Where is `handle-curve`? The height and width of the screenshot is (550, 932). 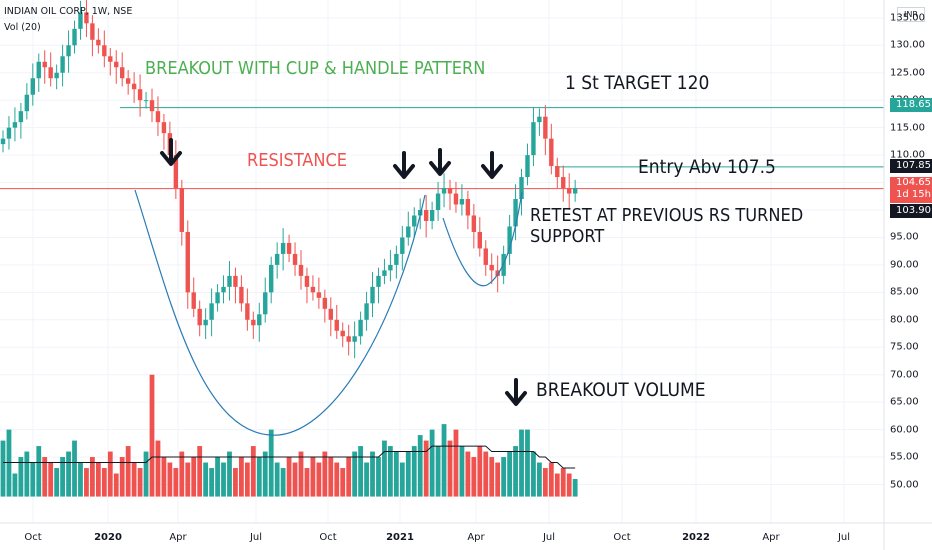 handle-curve is located at coordinates (482, 239).